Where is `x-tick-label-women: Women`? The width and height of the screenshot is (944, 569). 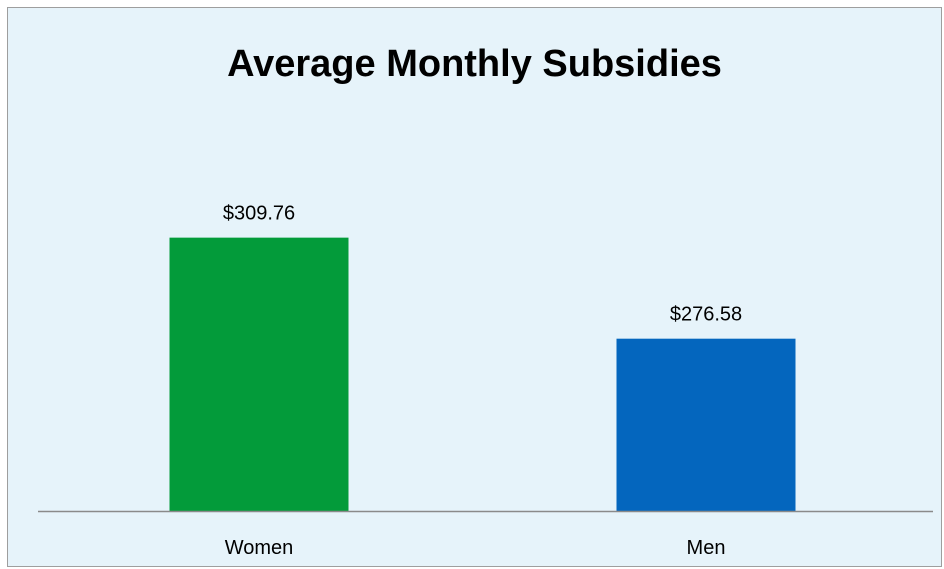
x-tick-label-women: Women is located at coordinates (259, 548).